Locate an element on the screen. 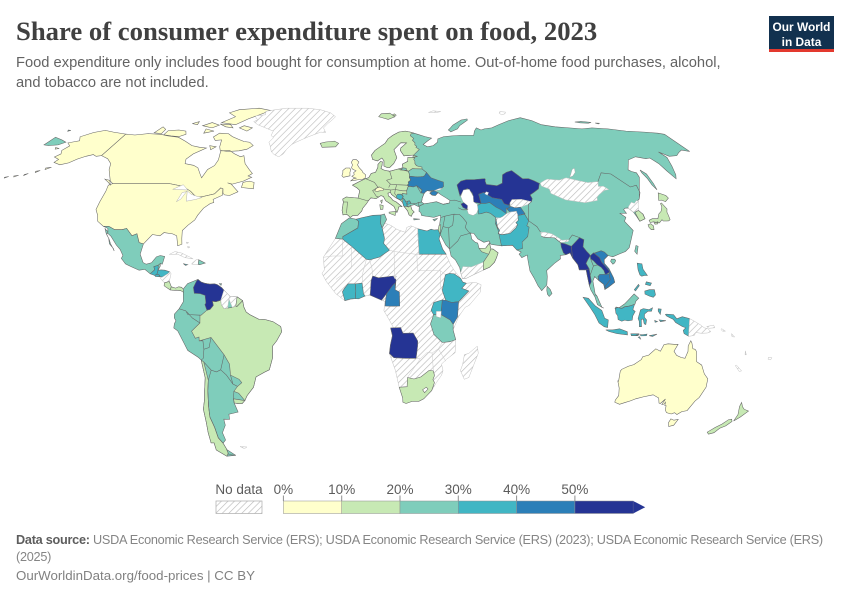 Image resolution: width=850 pixels, height=600 pixels. svg-text: 10% is located at coordinates (341, 489).